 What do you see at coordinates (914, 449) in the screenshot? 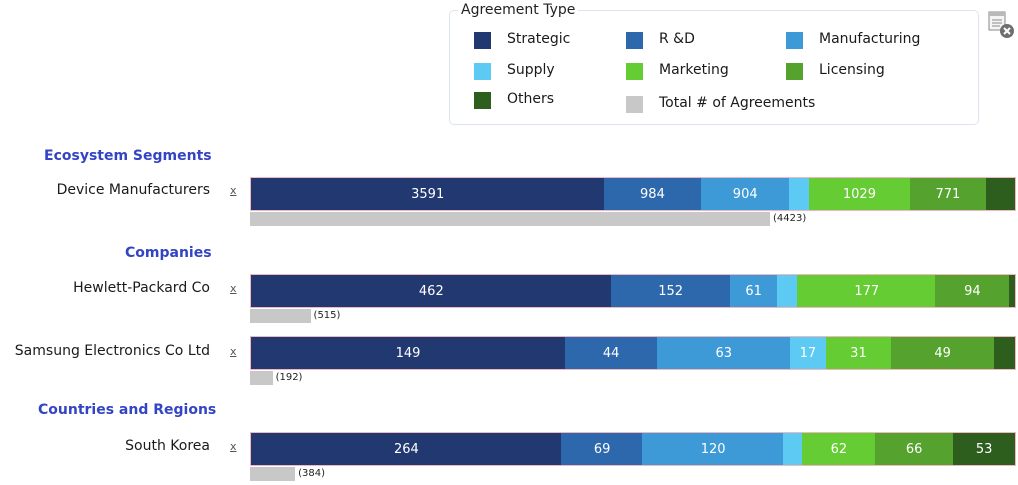
I see `bar-segment-licensing: 66` at bounding box center [914, 449].